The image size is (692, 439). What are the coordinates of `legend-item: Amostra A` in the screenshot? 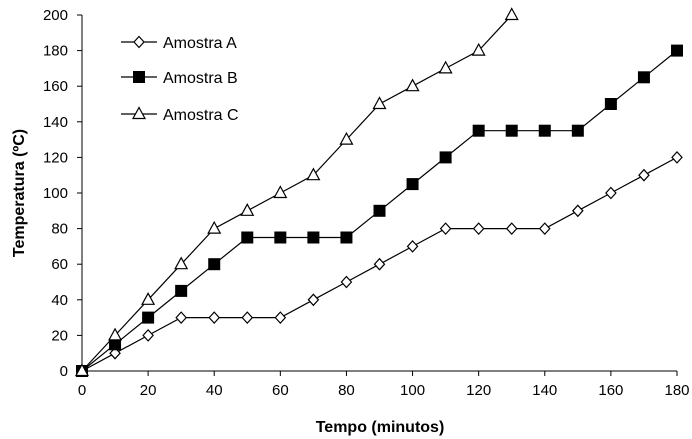 It's located at (179, 43).